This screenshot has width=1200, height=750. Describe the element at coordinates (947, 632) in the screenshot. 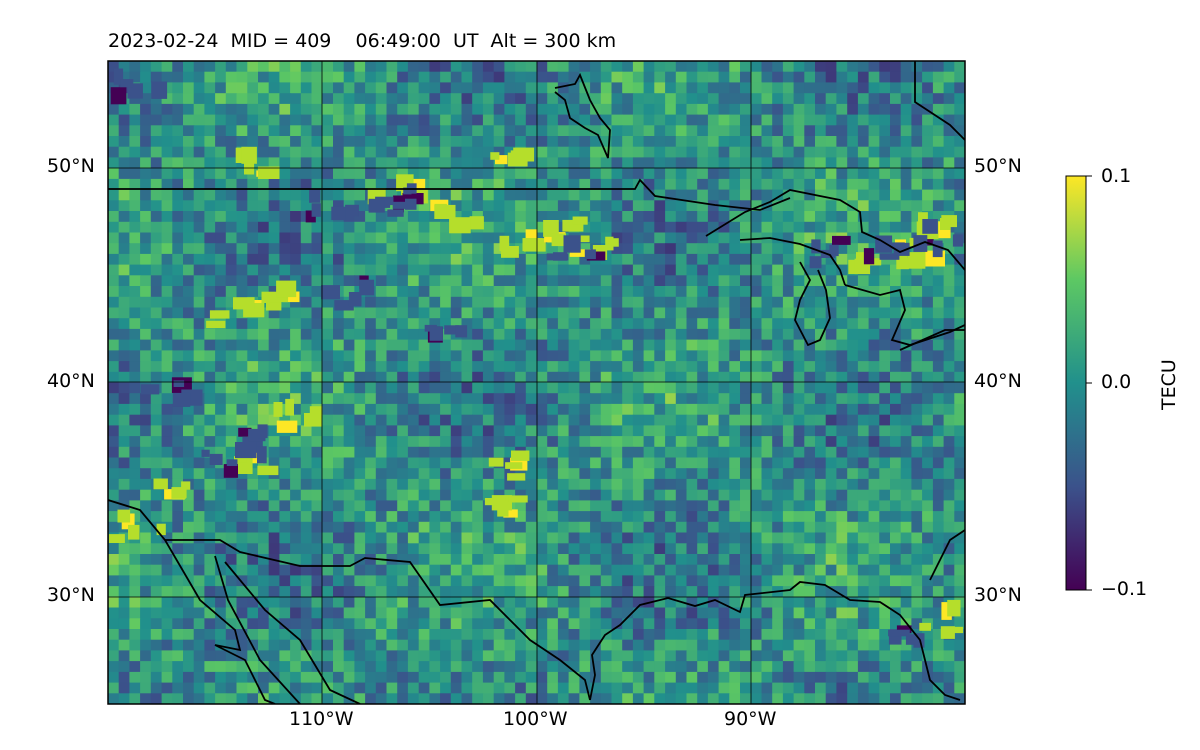

I see `positive-tec-patch` at that location.